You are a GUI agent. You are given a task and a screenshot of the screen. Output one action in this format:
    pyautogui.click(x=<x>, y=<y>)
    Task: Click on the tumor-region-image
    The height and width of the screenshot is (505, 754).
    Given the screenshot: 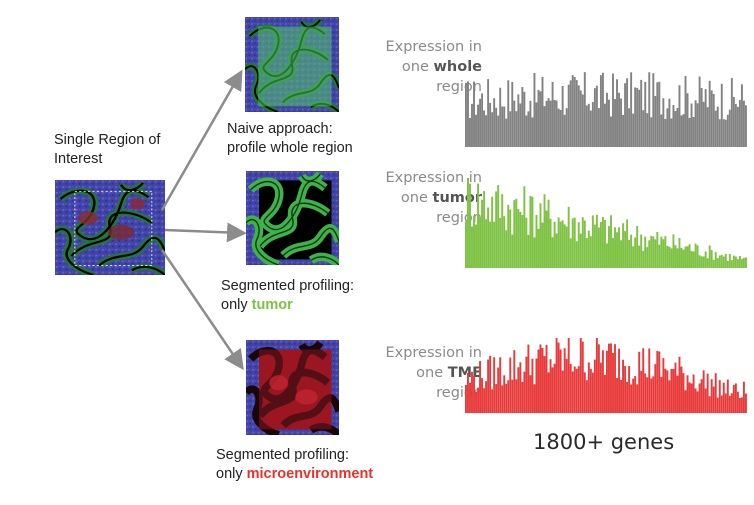 What is the action you would take?
    pyautogui.click(x=292, y=218)
    